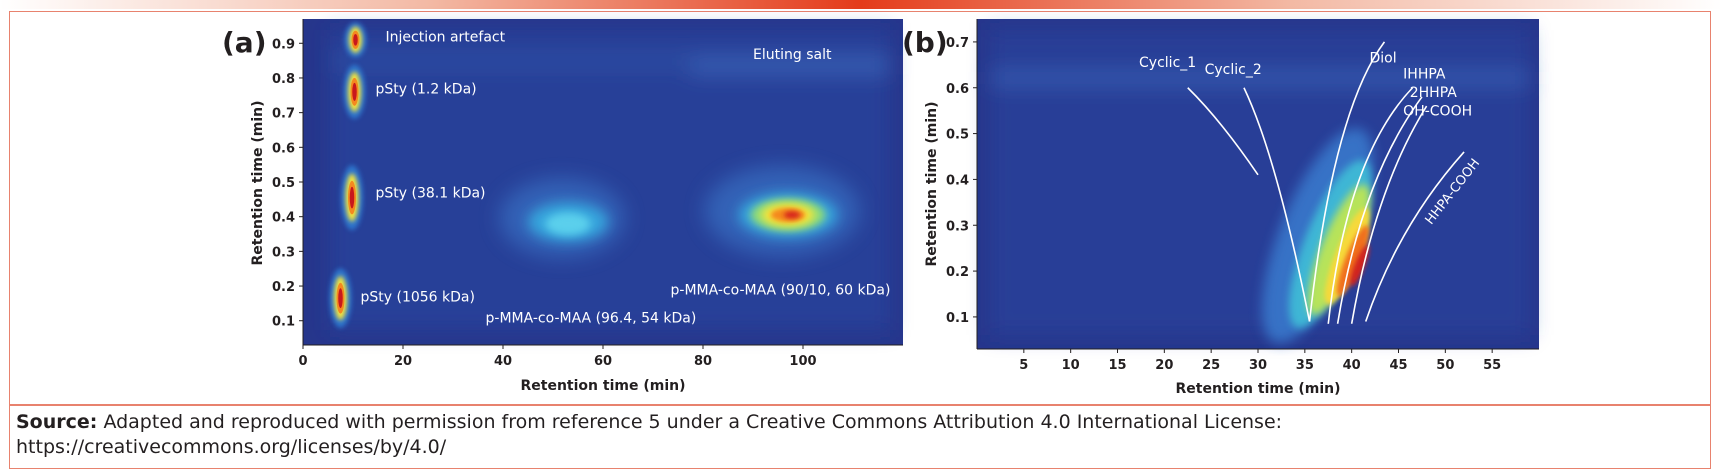 Image resolution: width=1722 pixels, height=474 pixels. I want to click on x-tick-label: 80, so click(703, 361).